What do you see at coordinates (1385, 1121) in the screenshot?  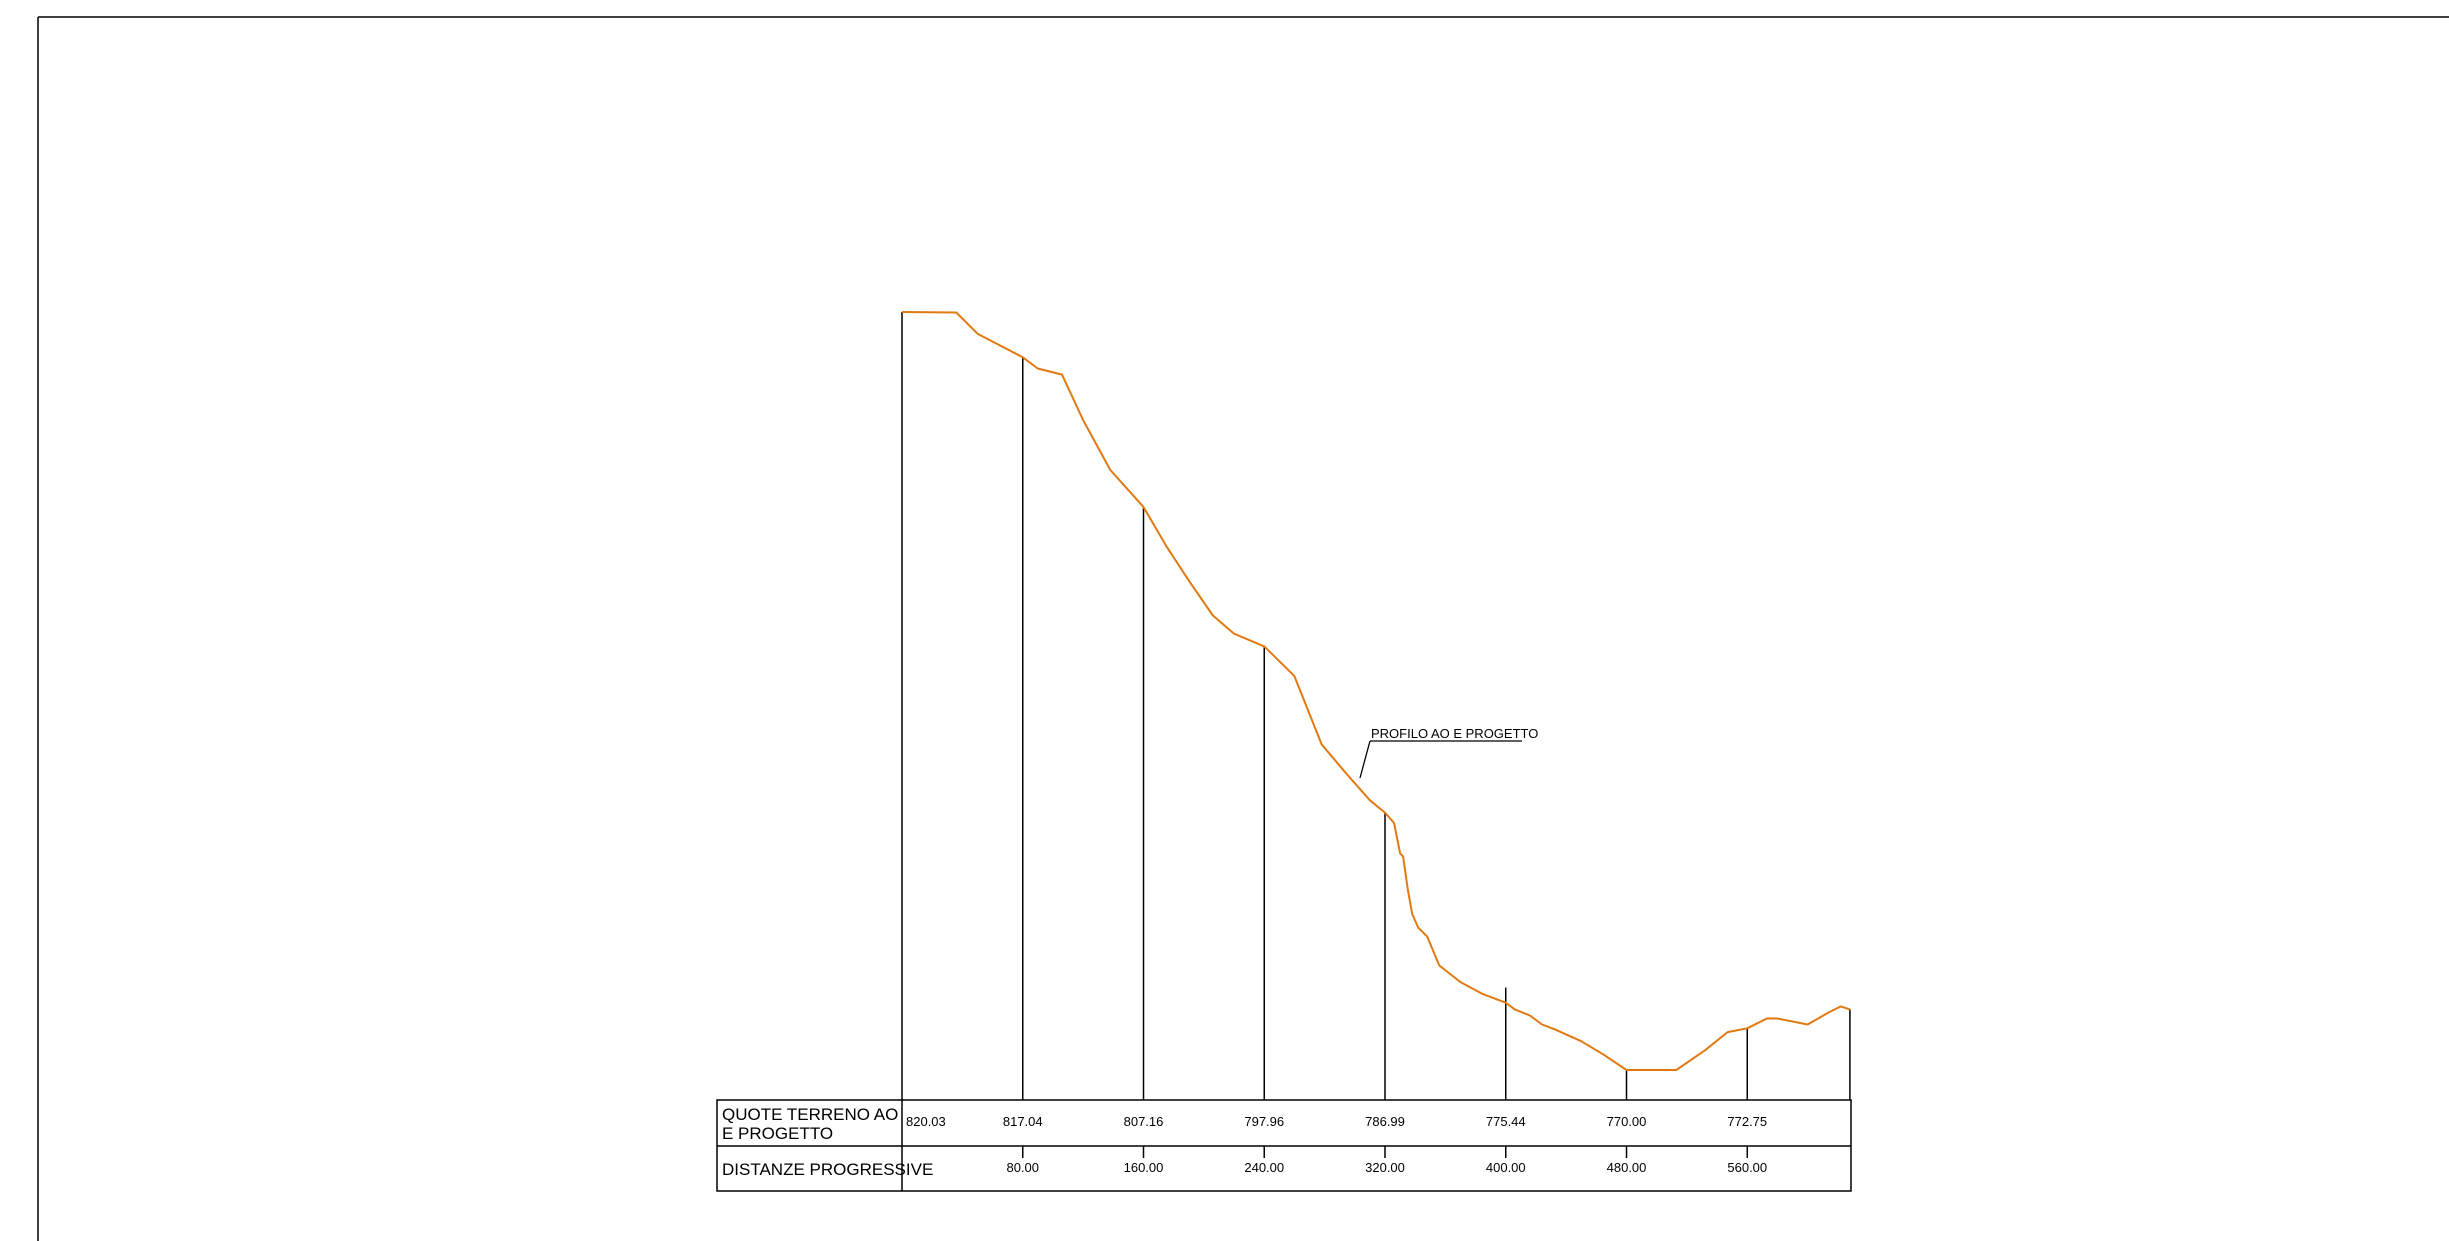 I see `elevation-value: 786.99` at bounding box center [1385, 1121].